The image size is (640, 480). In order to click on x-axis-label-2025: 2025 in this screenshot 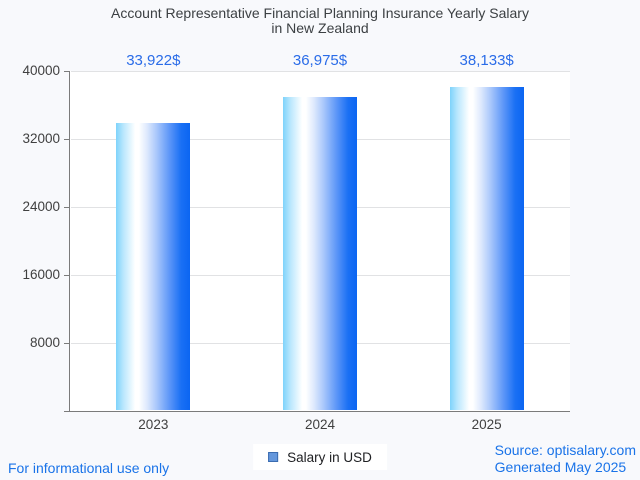, I will do `click(486, 424)`.